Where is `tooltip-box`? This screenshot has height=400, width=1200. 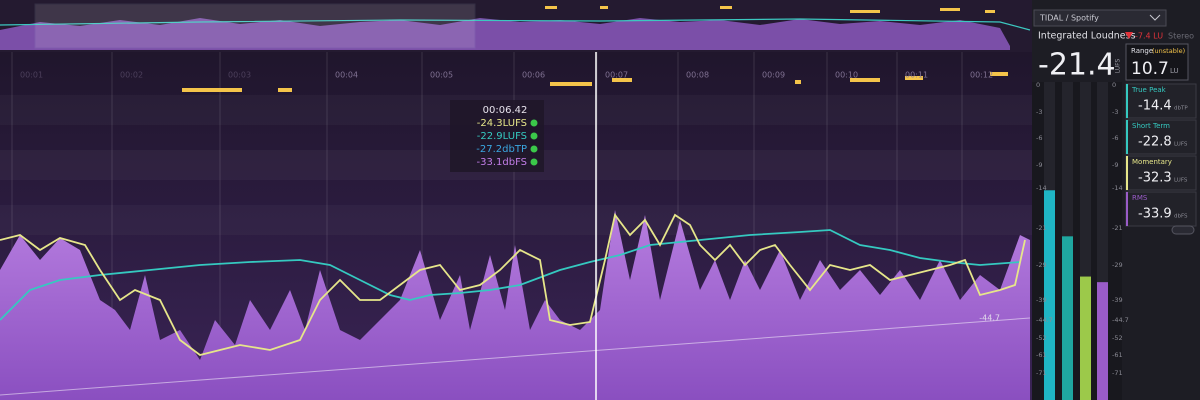 tooltip-box is located at coordinates (497, 136).